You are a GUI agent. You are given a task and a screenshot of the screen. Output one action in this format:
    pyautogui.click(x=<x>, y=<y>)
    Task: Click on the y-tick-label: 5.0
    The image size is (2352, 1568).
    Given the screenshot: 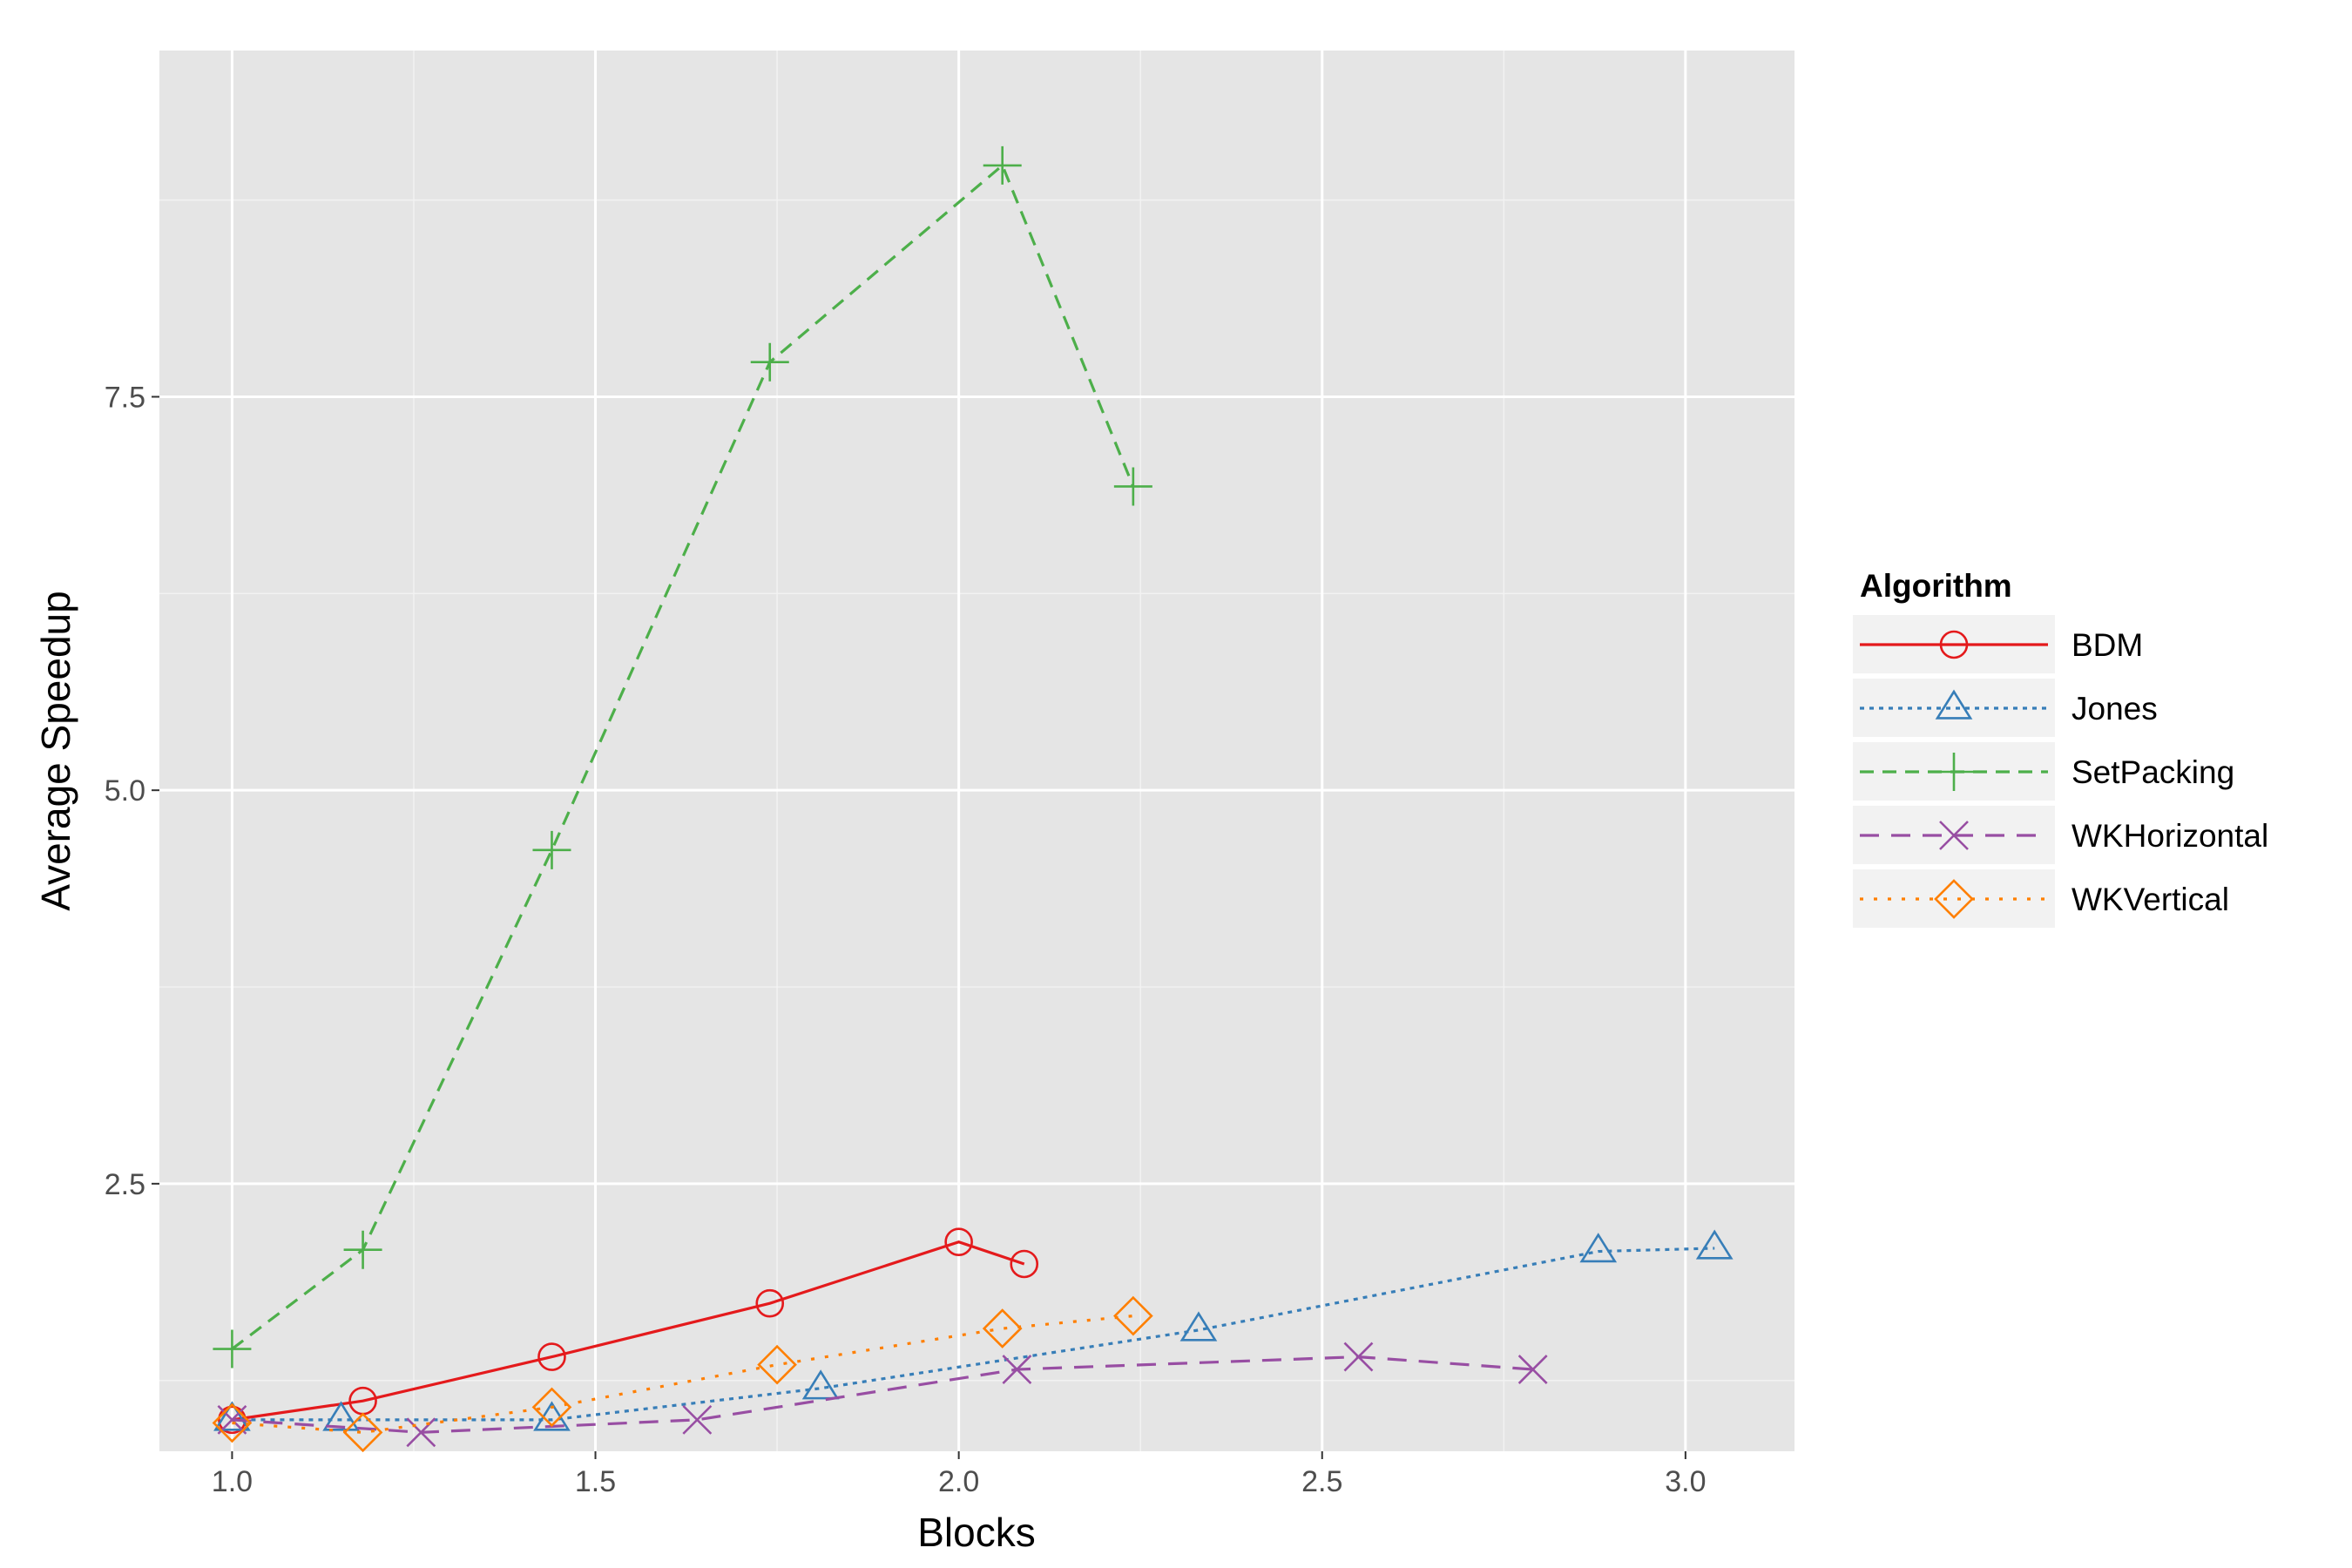 What is the action you would take?
    pyautogui.click(x=125, y=791)
    